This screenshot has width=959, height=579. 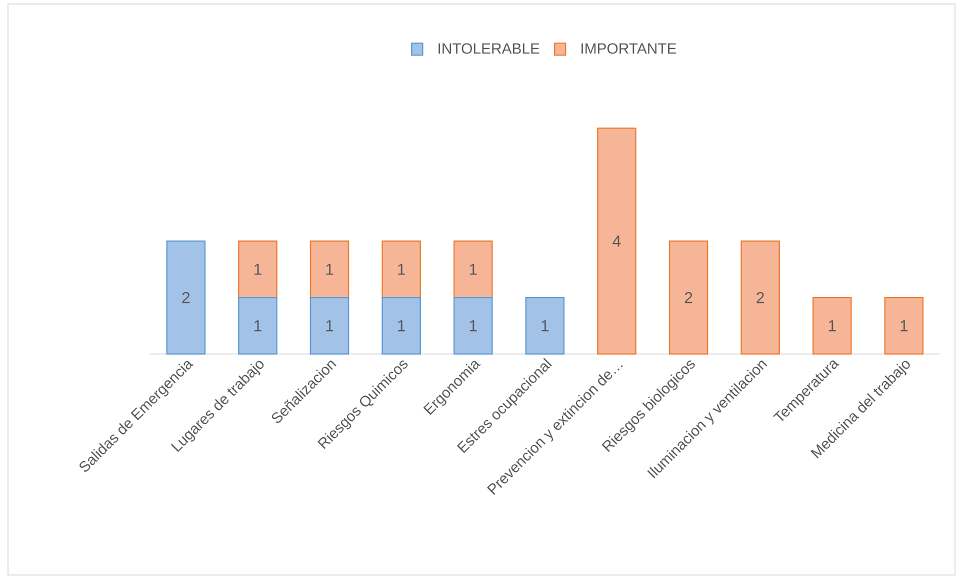 I want to click on legend-label: INTOLERABLE, so click(x=489, y=48).